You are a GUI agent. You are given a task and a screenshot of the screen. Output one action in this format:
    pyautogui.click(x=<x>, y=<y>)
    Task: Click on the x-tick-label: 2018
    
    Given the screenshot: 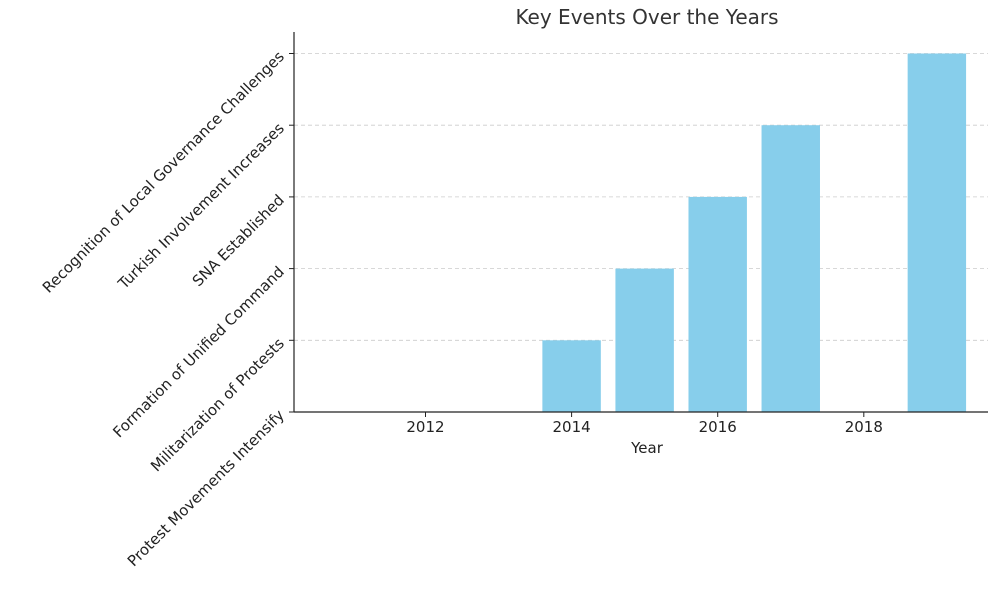 What is the action you would take?
    pyautogui.click(x=864, y=427)
    